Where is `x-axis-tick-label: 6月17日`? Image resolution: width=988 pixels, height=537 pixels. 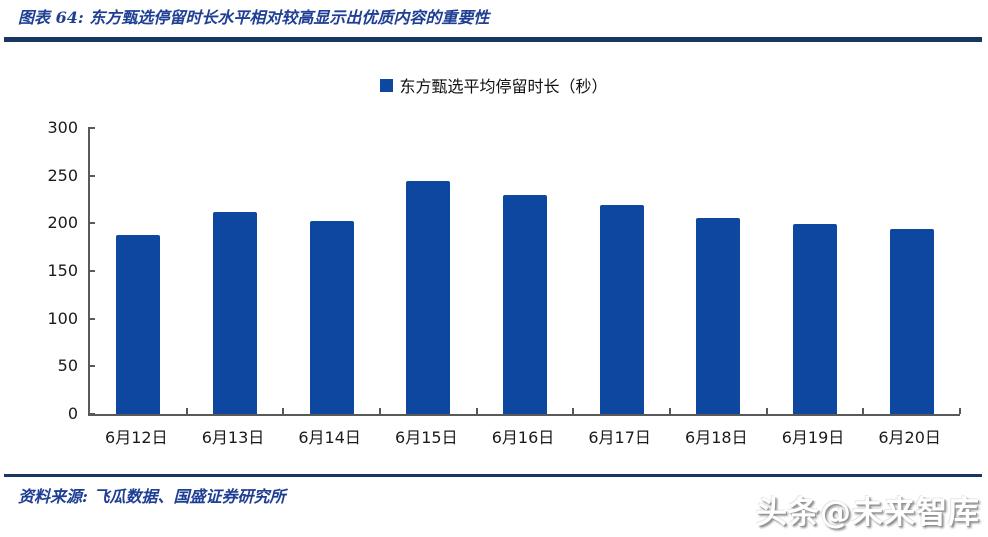
x-axis-tick-label: 6月17日 is located at coordinates (619, 437).